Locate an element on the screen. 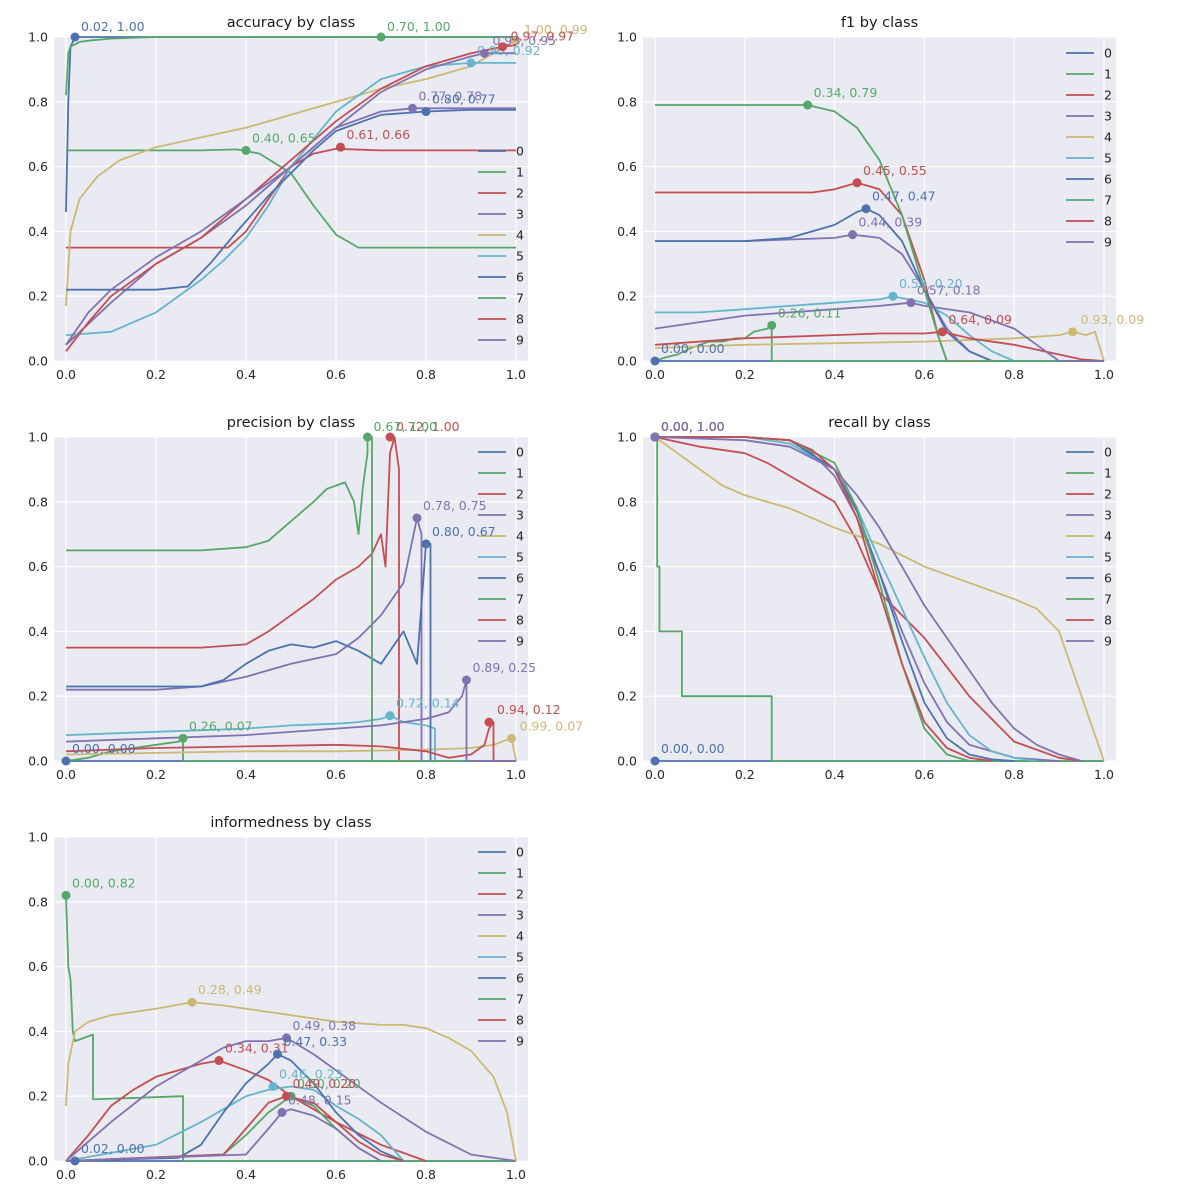 This screenshot has height=1200, width=1200. point-label-9: 0.00, 1.00 is located at coordinates (693, 426).